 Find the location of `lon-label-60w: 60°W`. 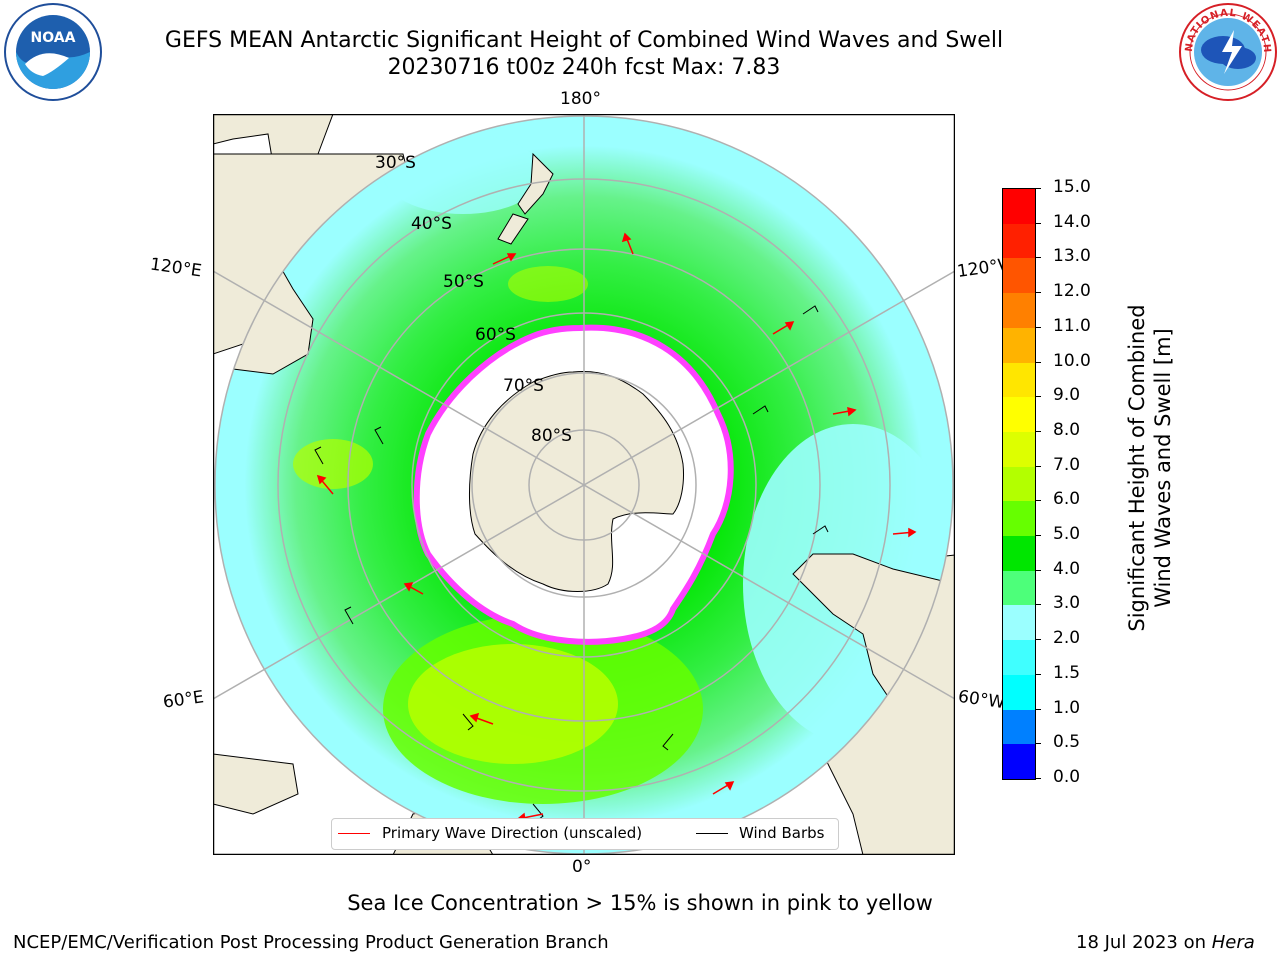

lon-label-60w: 60°W is located at coordinates (981, 700).